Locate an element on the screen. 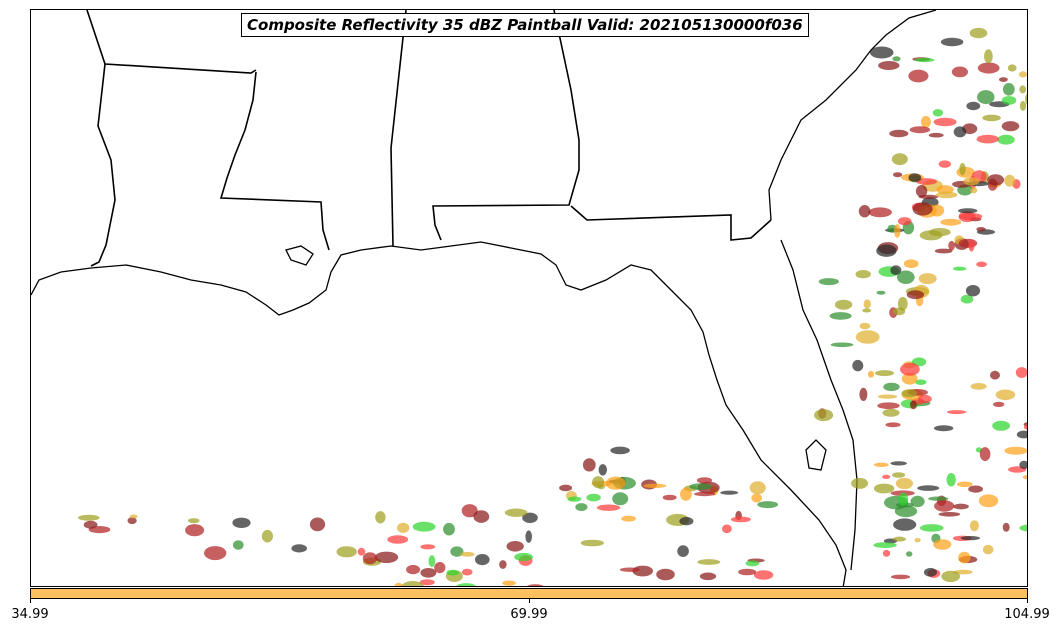 The height and width of the screenshot is (633, 1062). colorbar-label-max: 104.99 is located at coordinates (1027, 614).